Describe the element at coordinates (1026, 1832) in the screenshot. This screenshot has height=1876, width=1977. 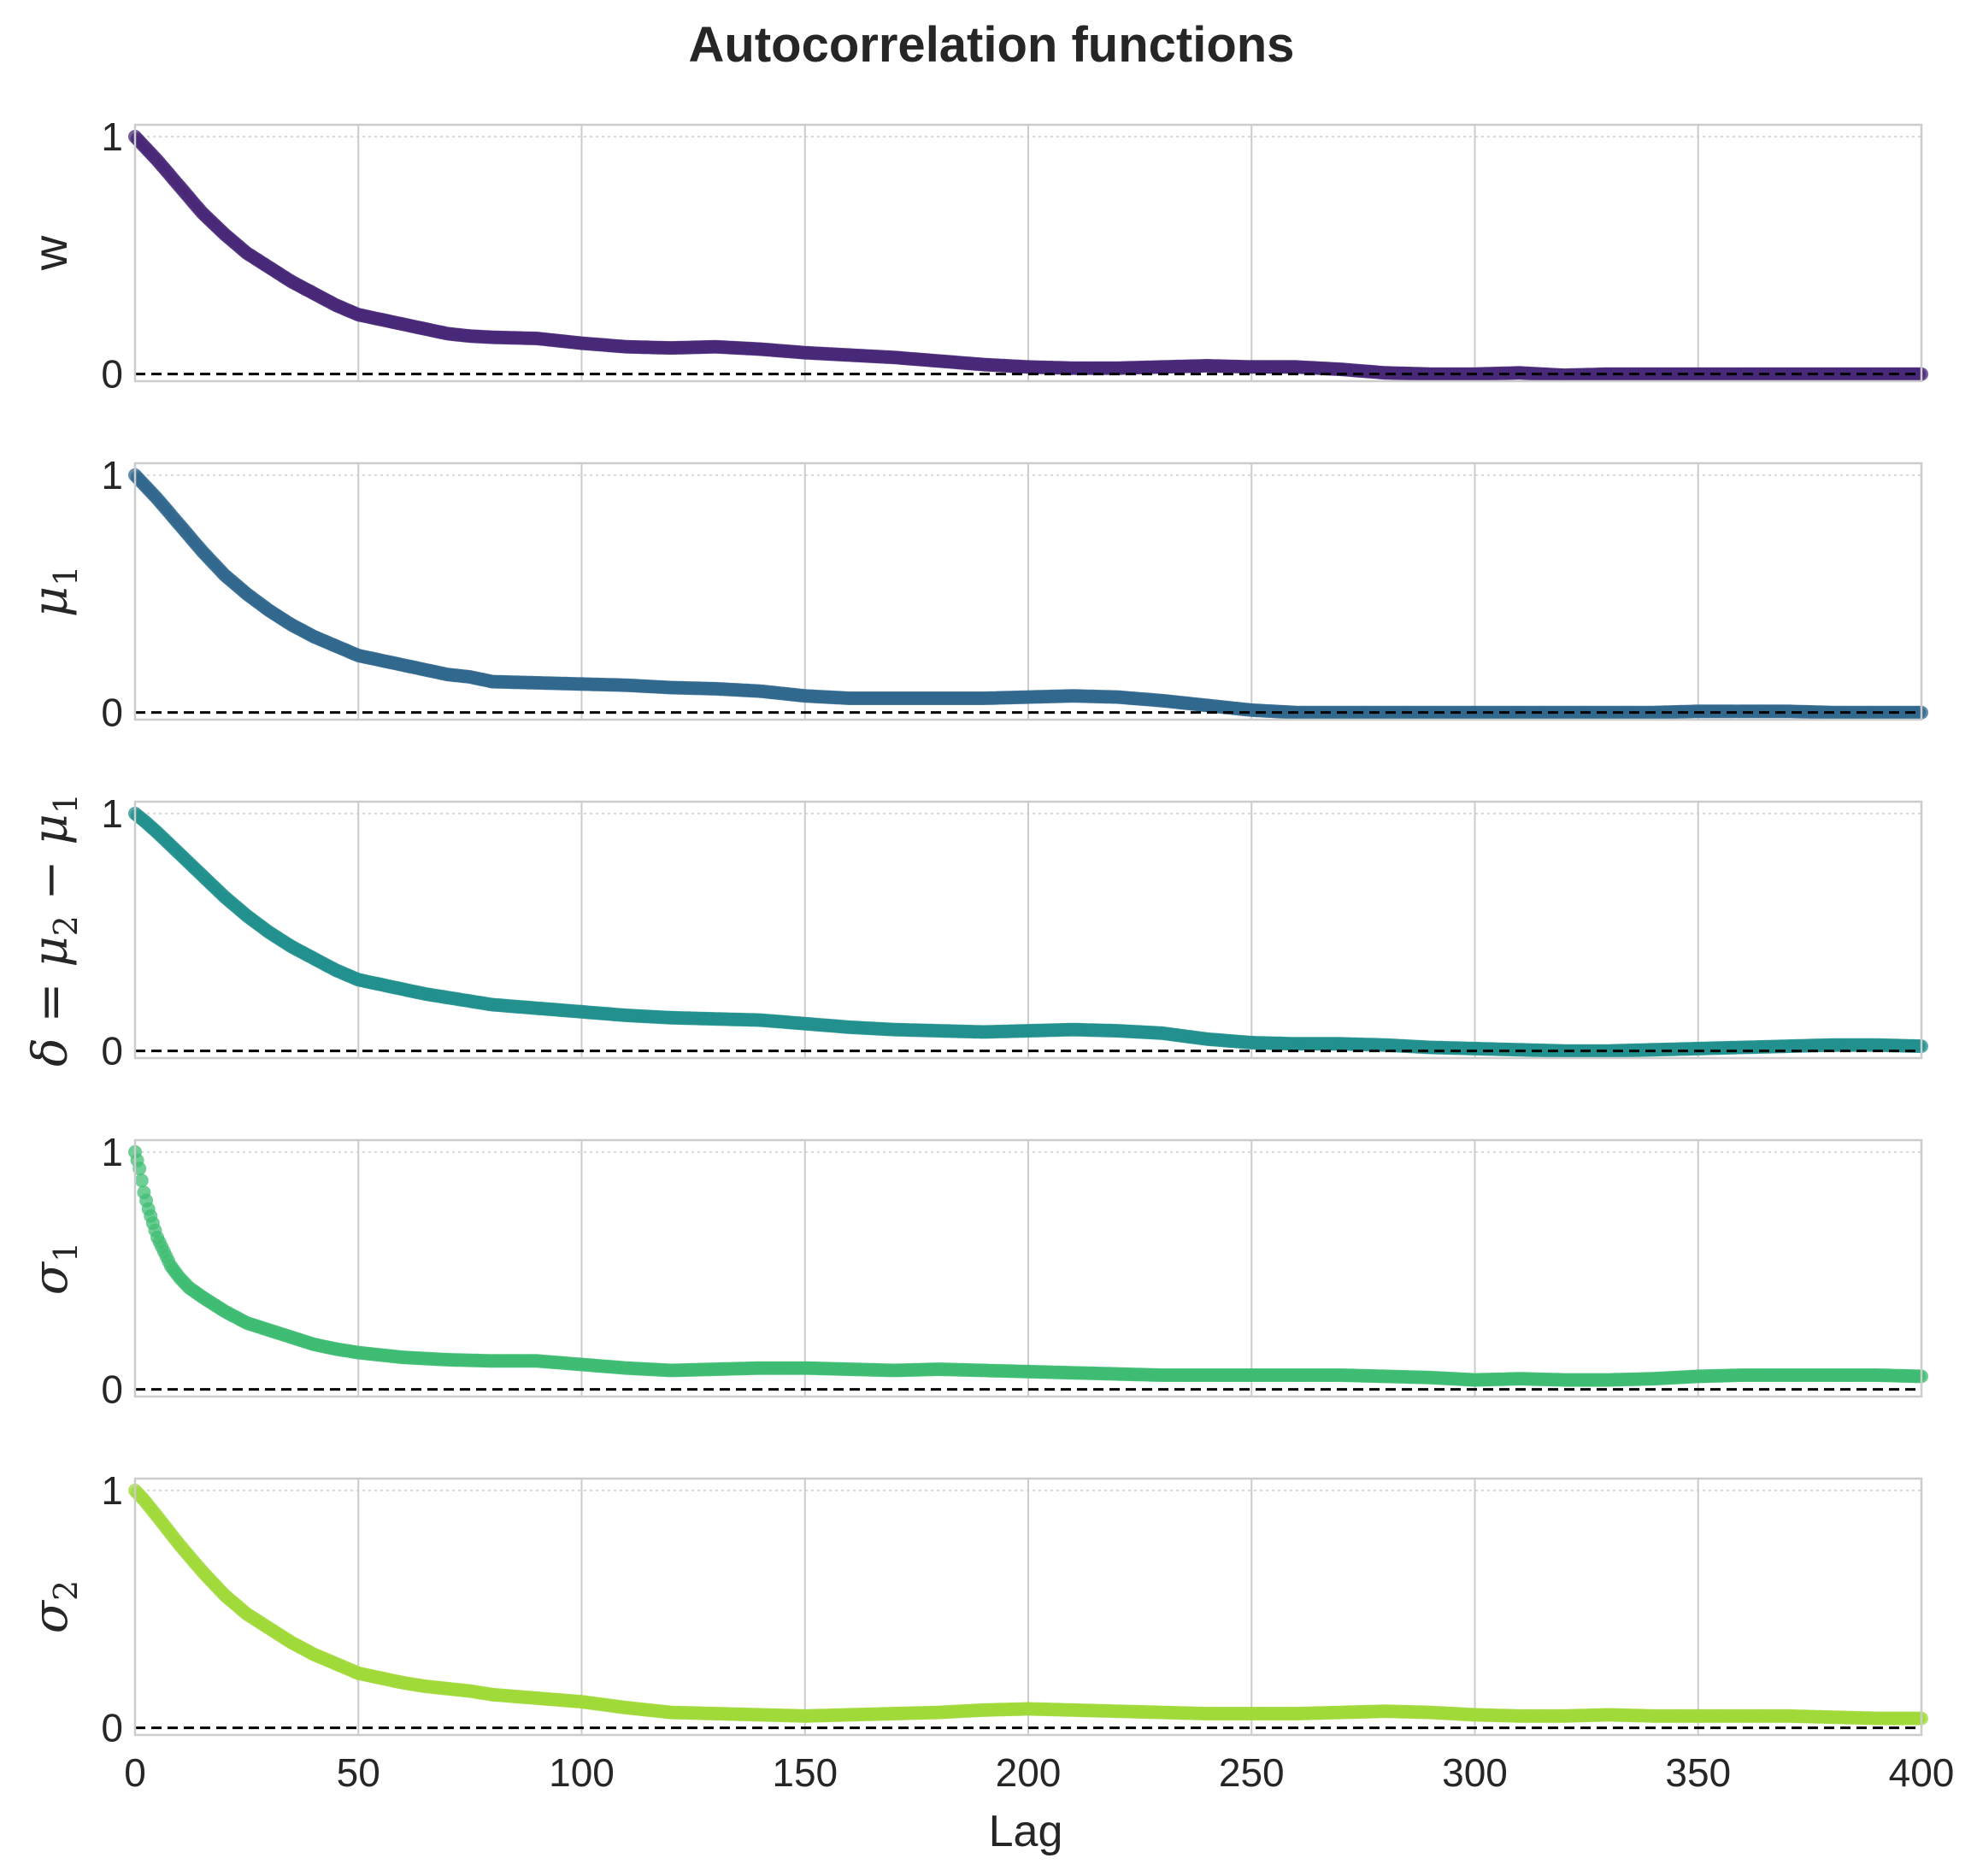
I see `x-axis-label: Lag` at that location.